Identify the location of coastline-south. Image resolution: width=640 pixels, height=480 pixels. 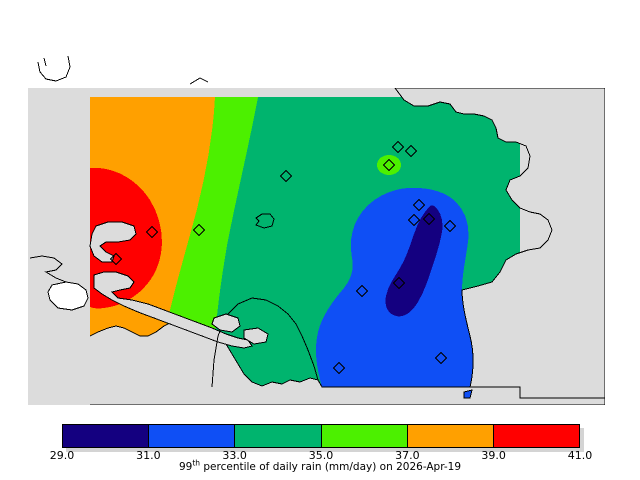
(265, 342).